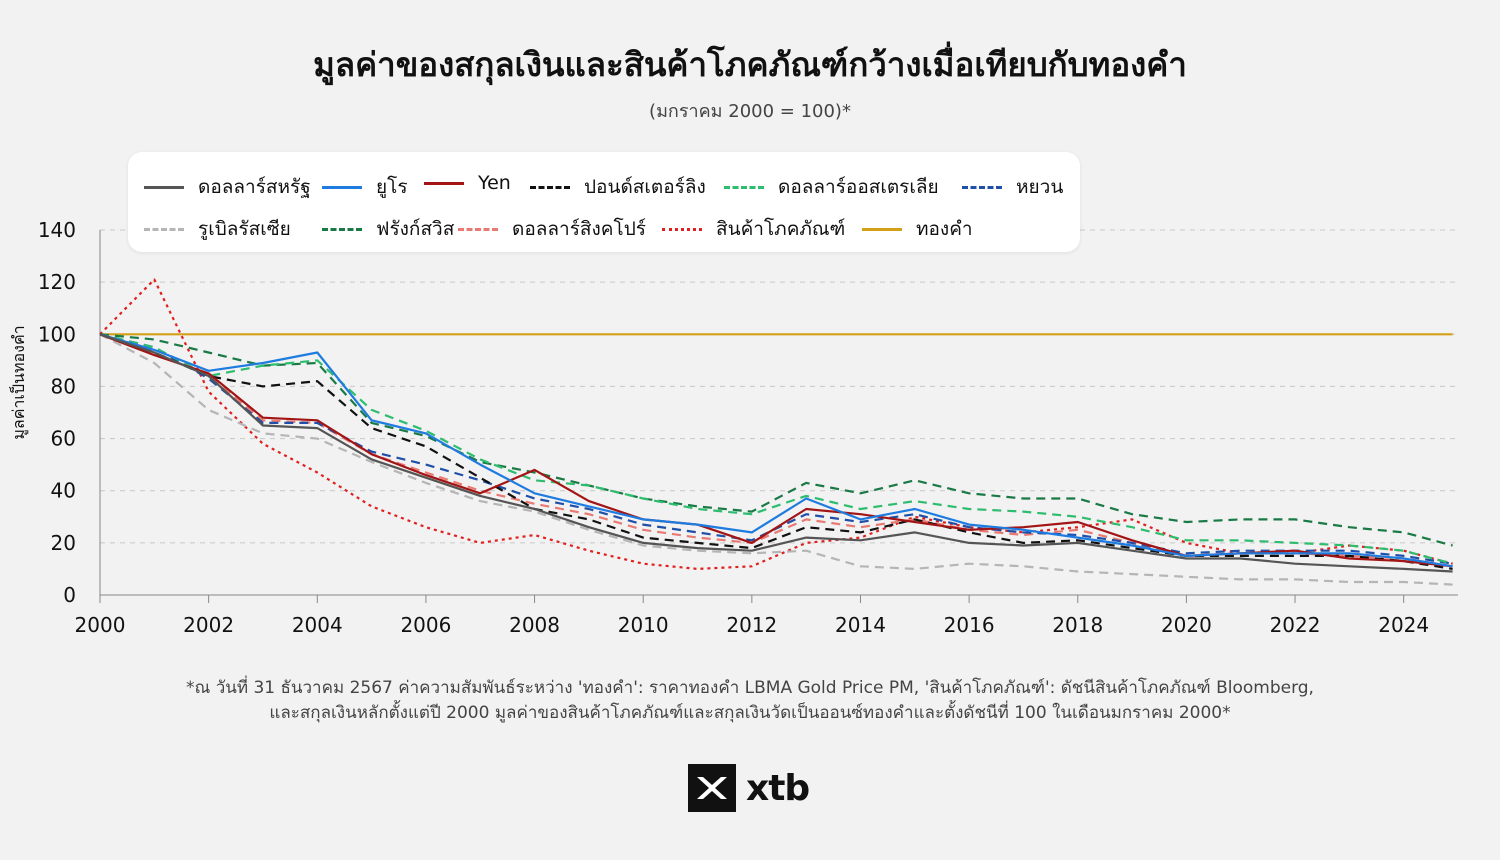 The image size is (1500, 860). What do you see at coordinates (1012, 187) in the screenshot?
I see `legend-item-5: หยวน` at bounding box center [1012, 187].